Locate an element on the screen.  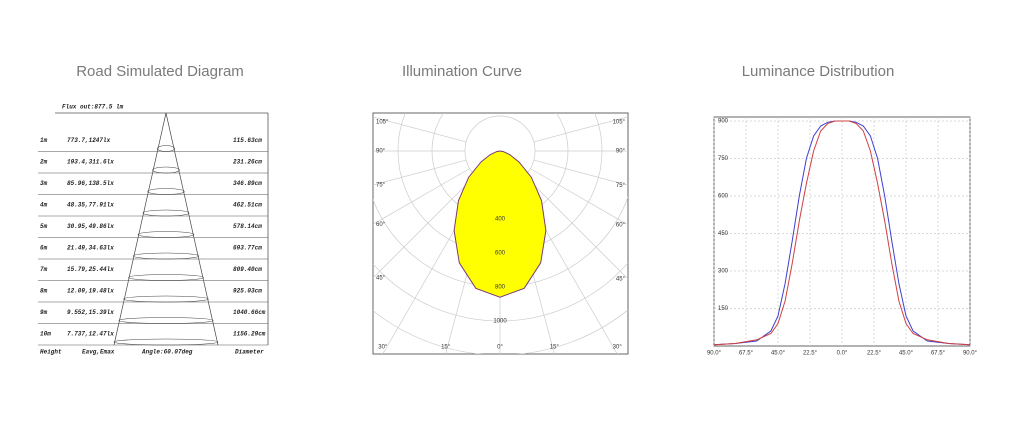
row-illuminance: 48.35,77.91lx is located at coordinates (90, 205).